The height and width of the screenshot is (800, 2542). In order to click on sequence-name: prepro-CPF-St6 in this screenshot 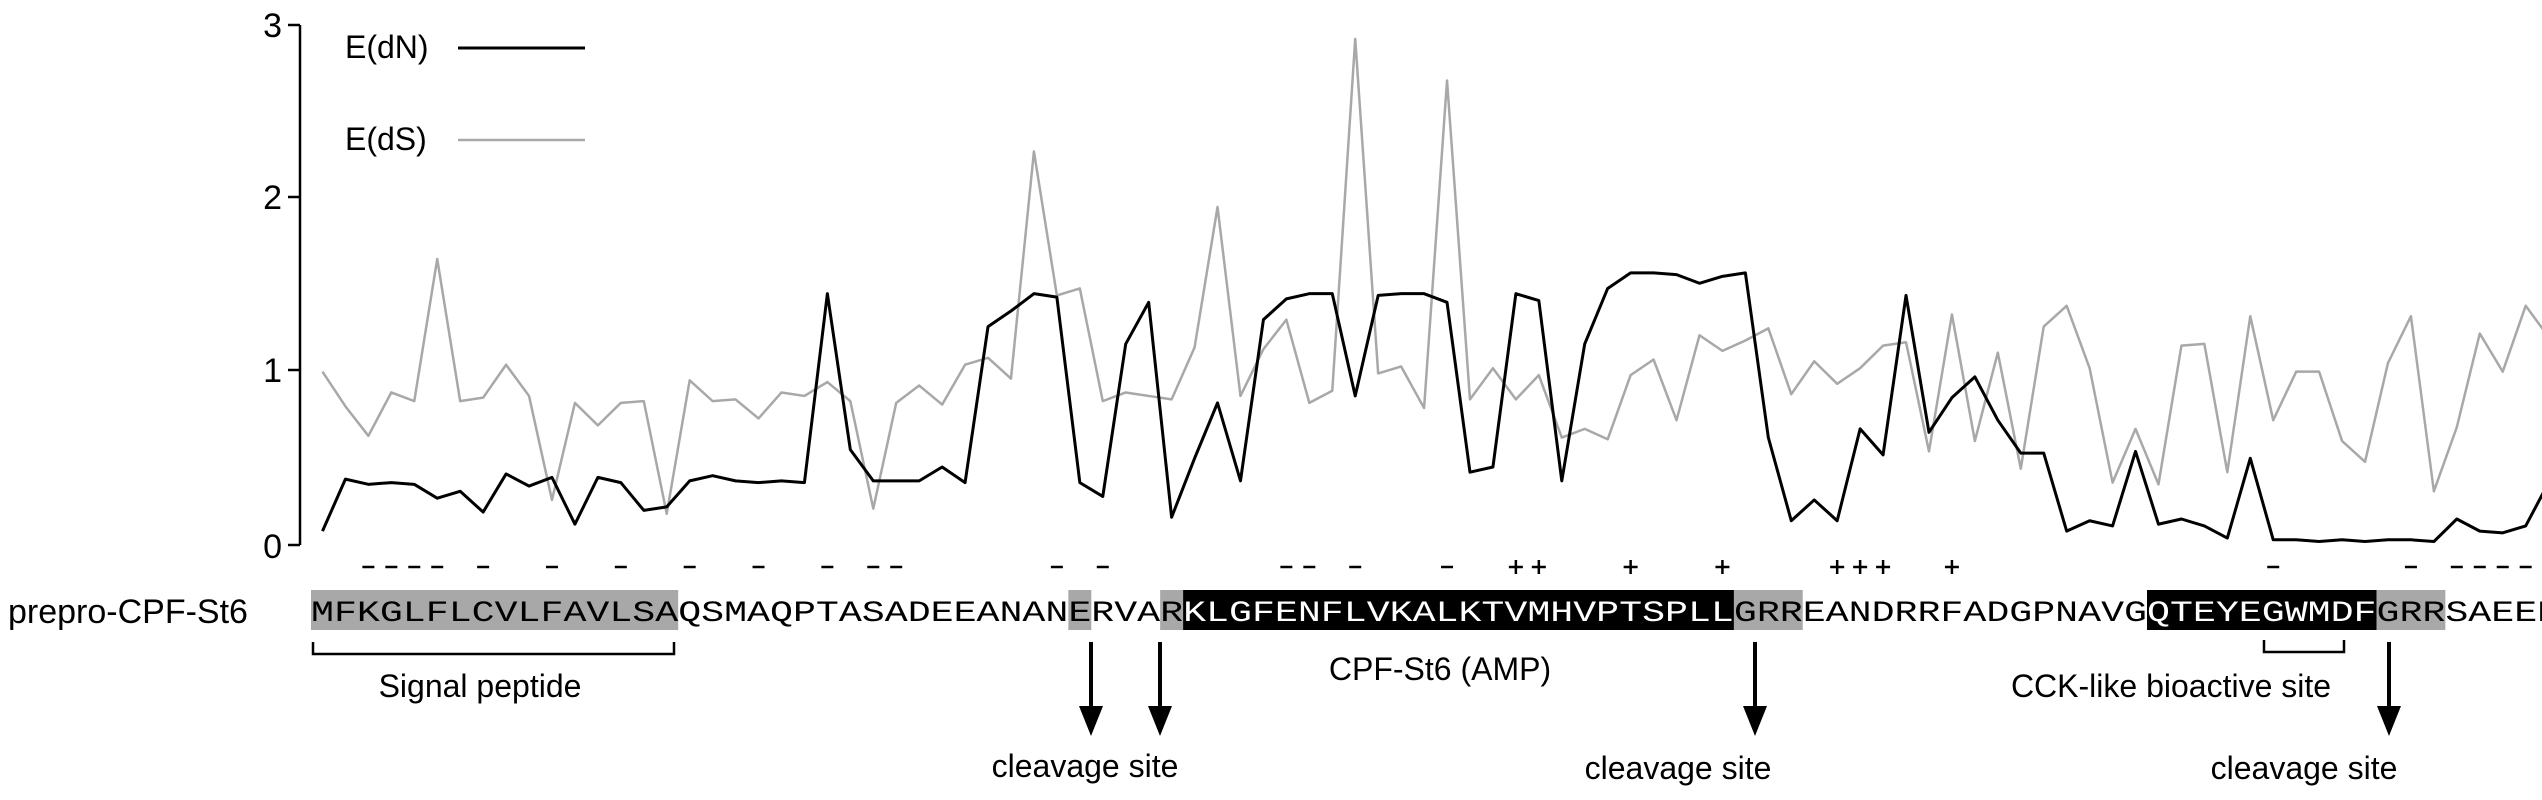, I will do `click(128, 612)`.